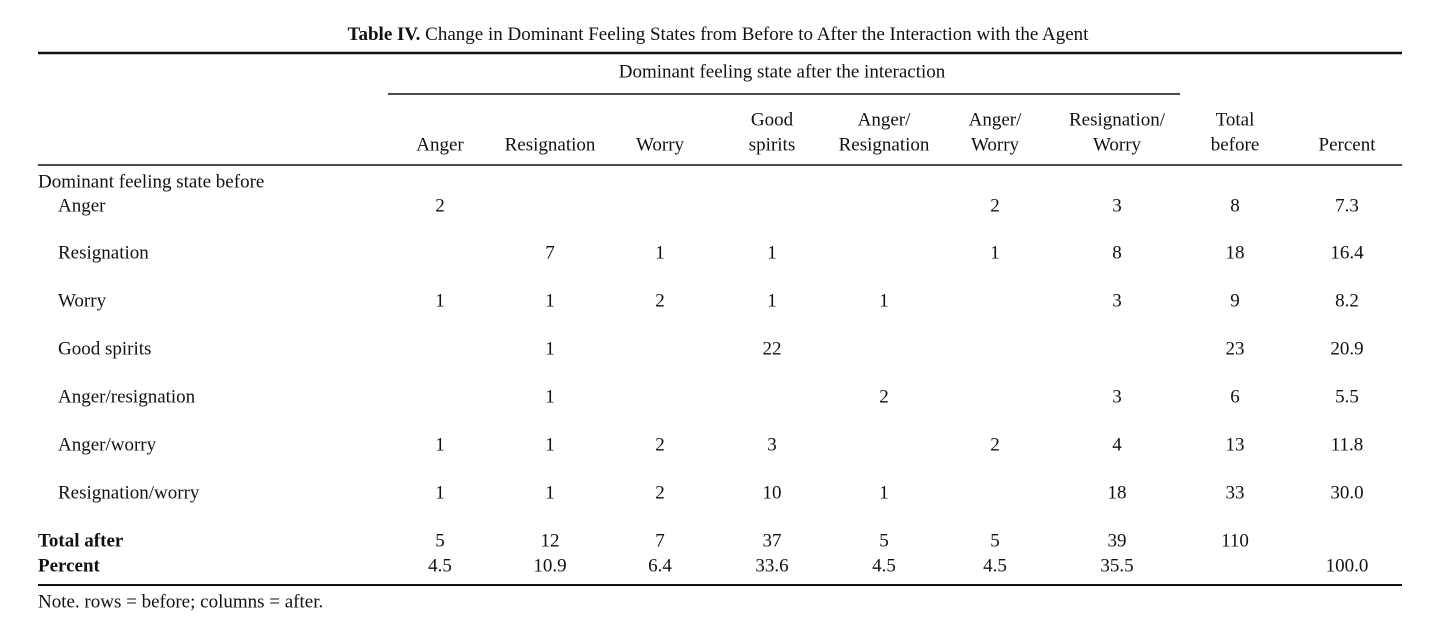 Image resolution: width=1440 pixels, height=619 pixels. Describe the element at coordinates (1348, 144) in the screenshot. I see `column-header: Percent` at that location.